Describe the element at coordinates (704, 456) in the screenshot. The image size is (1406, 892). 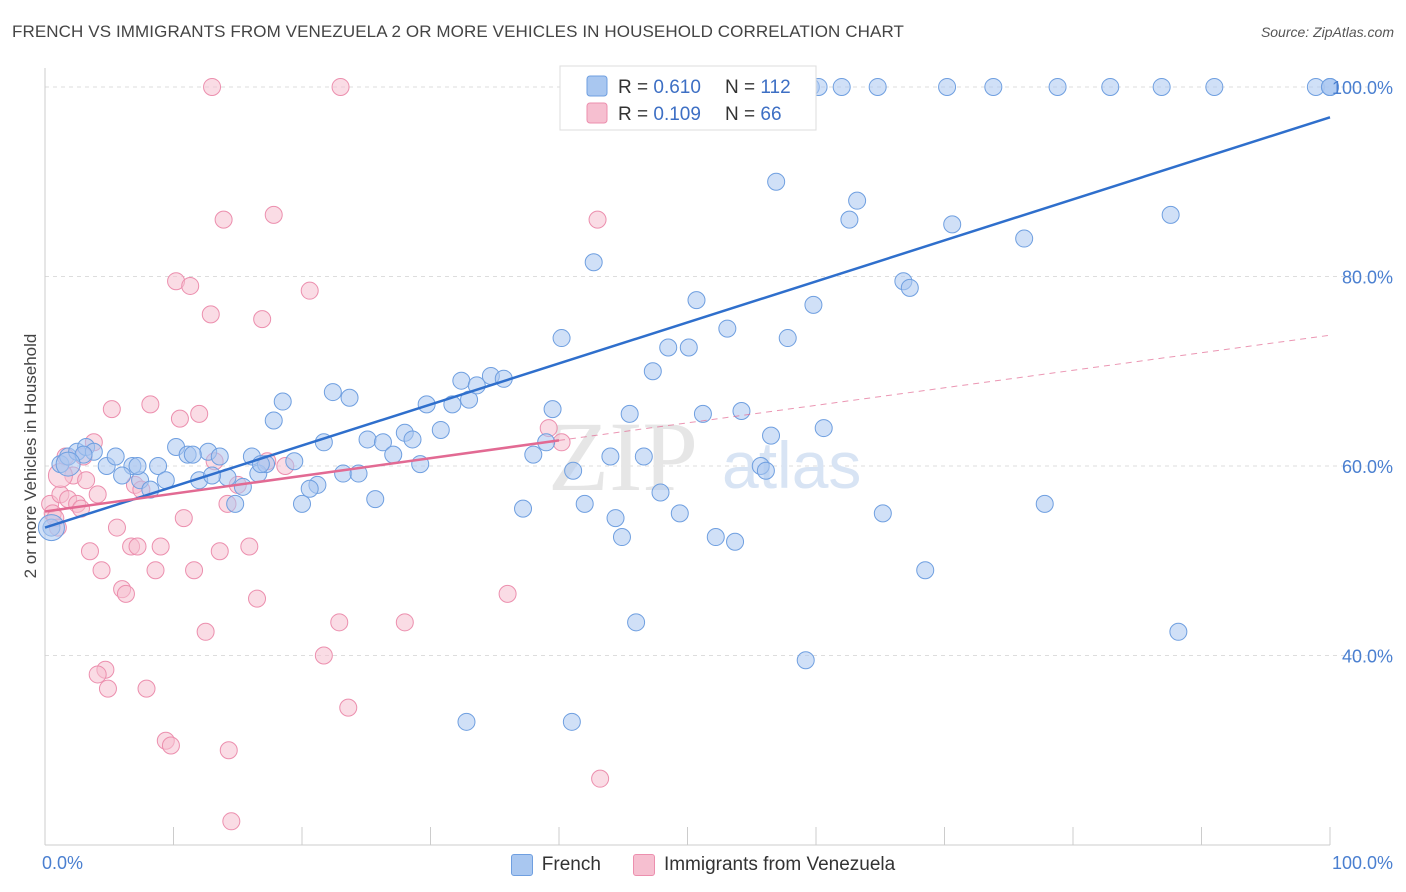
I see `watermark: ZIP atlas` at that location.